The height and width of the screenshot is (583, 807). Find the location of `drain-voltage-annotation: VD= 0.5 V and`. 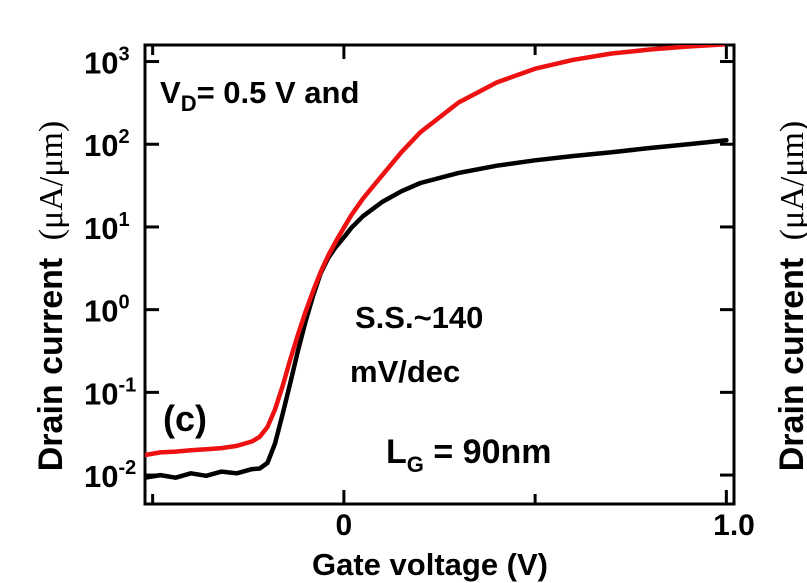

drain-voltage-annotation: VD= 0.5 V and is located at coordinates (259, 95).